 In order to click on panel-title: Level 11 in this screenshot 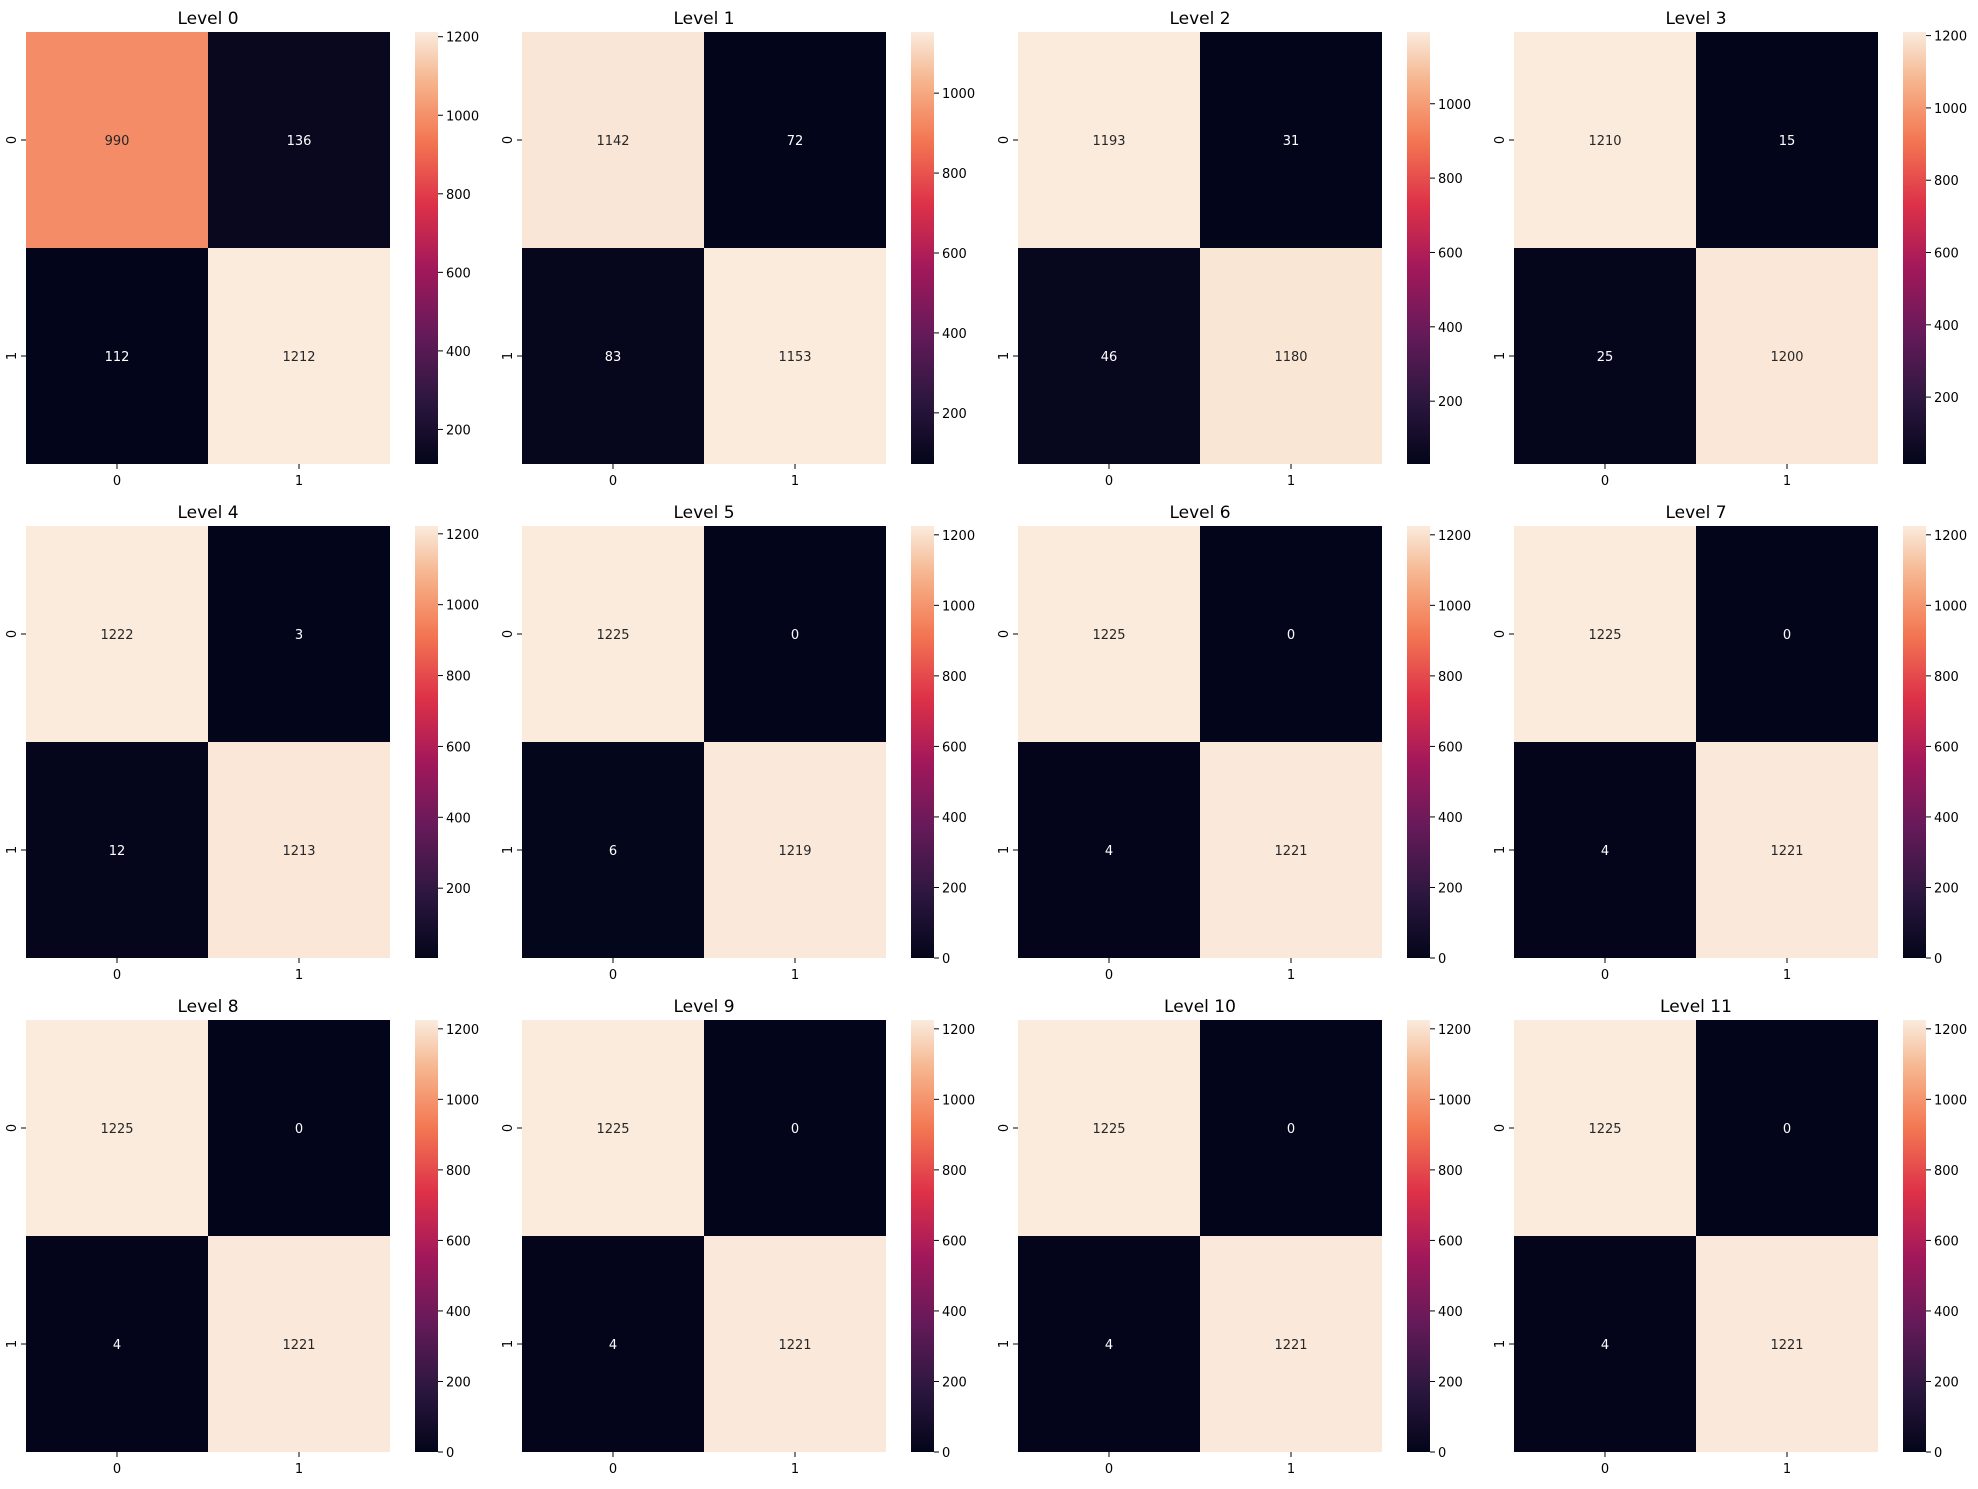, I will do `click(1696, 1007)`.